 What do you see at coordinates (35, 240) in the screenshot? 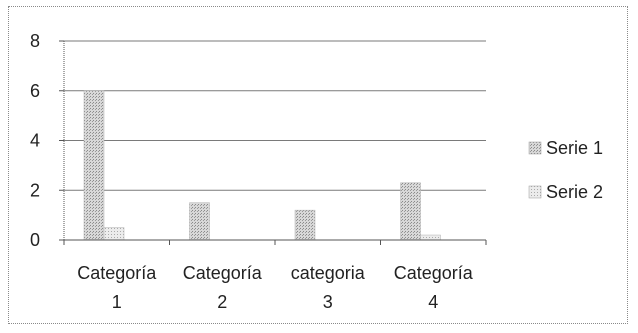
I see `y-tick-label-0: 0` at bounding box center [35, 240].